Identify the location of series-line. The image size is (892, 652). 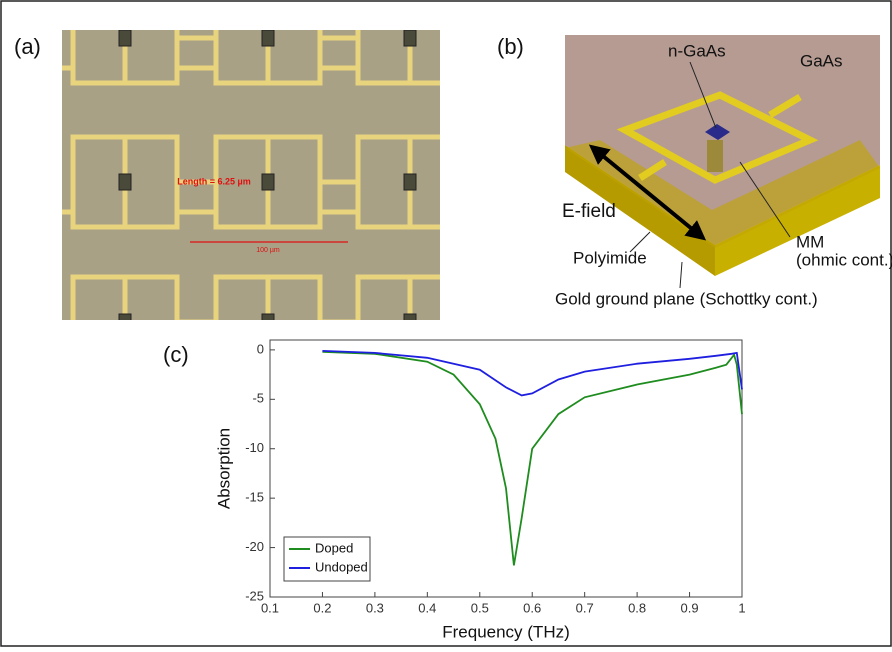
(532, 373).